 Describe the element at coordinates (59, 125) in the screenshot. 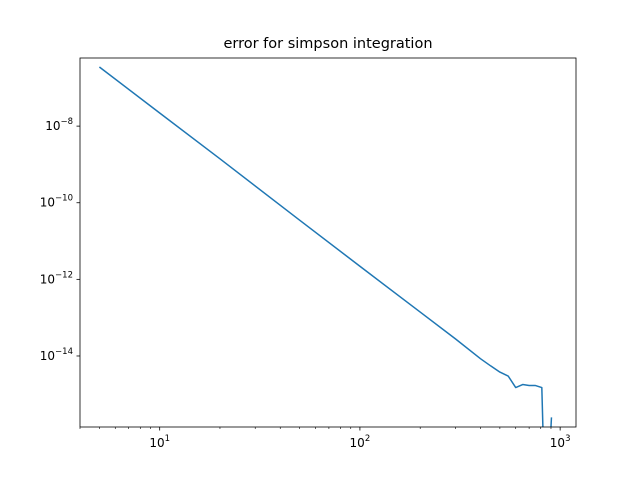

I see `y-tick-label: 10−8` at that location.